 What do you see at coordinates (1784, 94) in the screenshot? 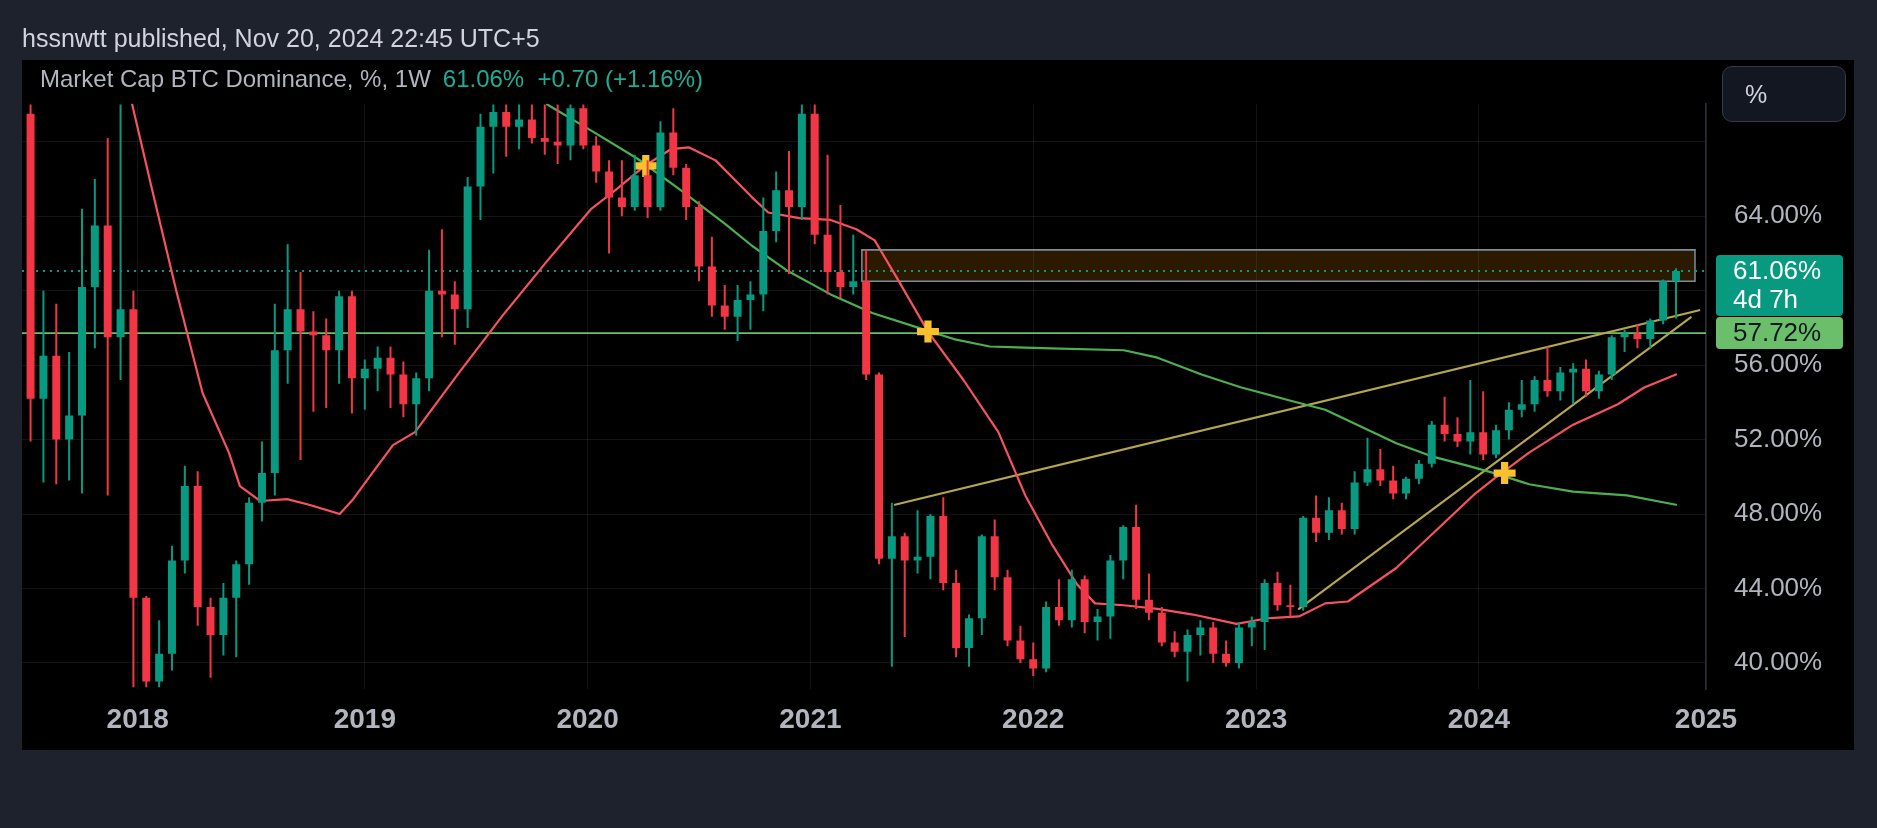
I see `percent-button: %` at bounding box center [1784, 94].